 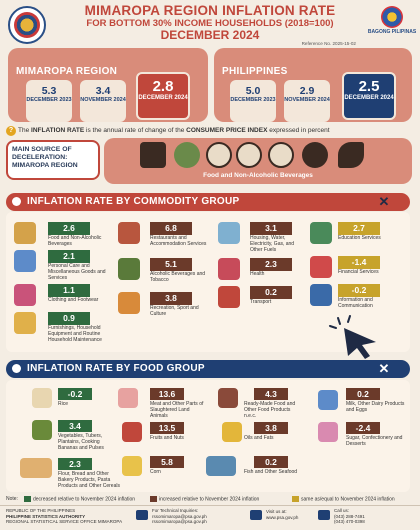 What do you see at coordinates (126, 201) in the screenshot?
I see `commodity-title: INFLATION RATE BY COMMODITY GROUP` at bounding box center [126, 201].